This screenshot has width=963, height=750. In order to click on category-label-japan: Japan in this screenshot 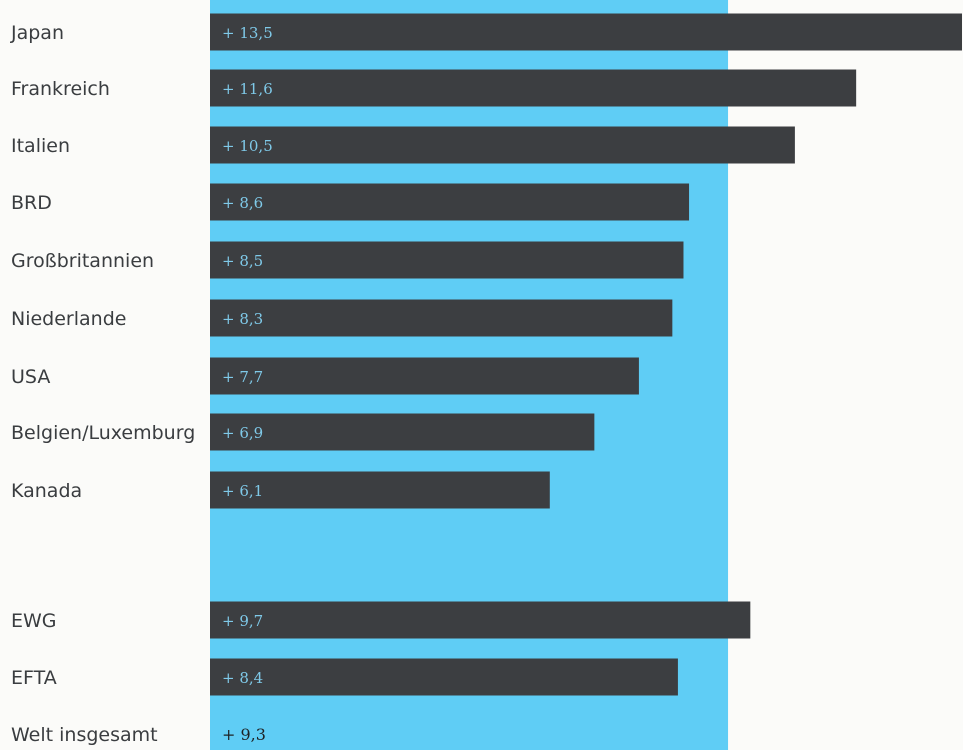, I will do `click(37, 33)`.